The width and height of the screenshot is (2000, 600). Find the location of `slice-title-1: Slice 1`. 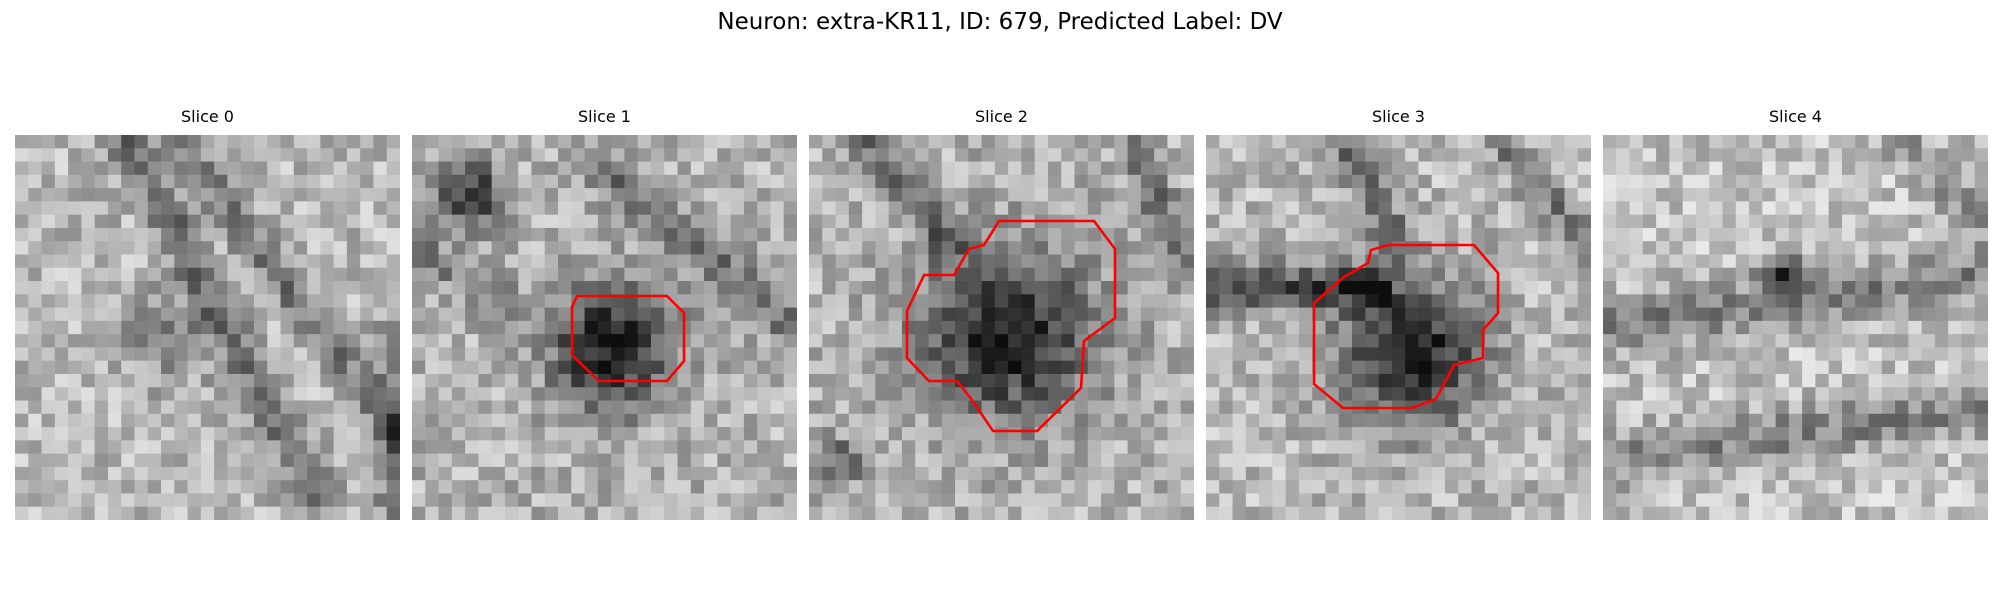

slice-title-1: Slice 1 is located at coordinates (604, 116).